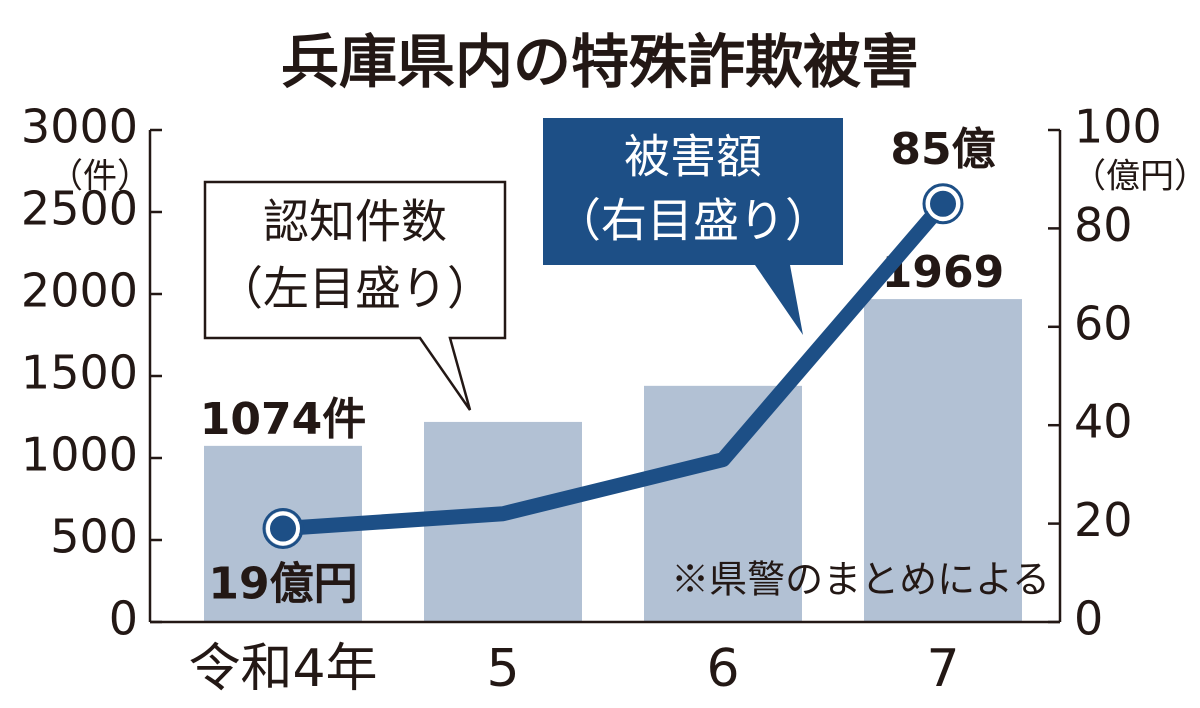 Image resolution: width=1200 pixels, height=708 pixels. Describe the element at coordinates (355, 289) in the screenshot. I see `bar-series-note: （左目盛り）` at that location.